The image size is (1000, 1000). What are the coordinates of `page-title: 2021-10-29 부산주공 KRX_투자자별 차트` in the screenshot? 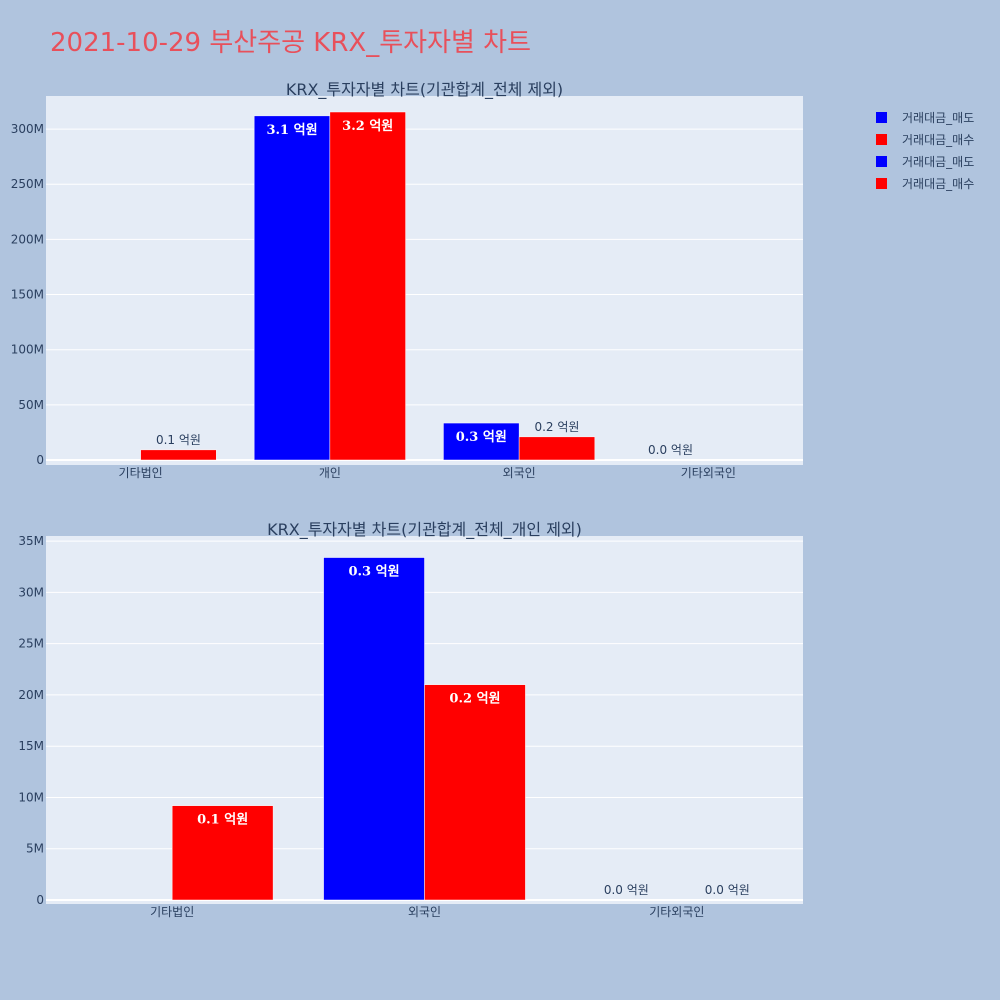 It's located at (291, 43).